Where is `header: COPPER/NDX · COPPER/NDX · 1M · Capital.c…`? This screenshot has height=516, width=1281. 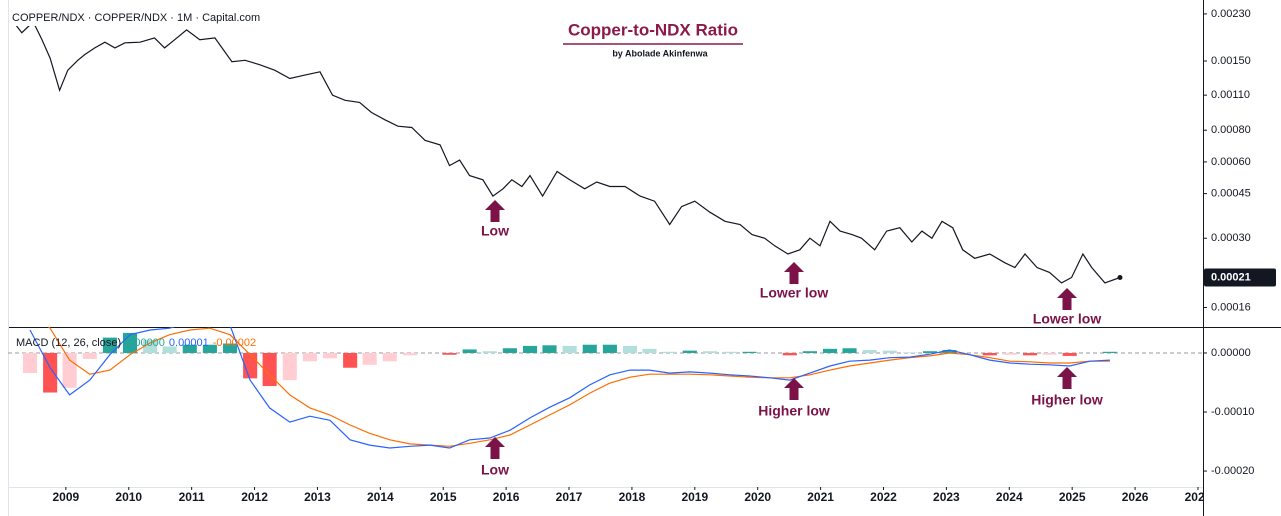 header: COPPER/NDX · COPPER/NDX · 1M · Capital.c… is located at coordinates (136, 18).